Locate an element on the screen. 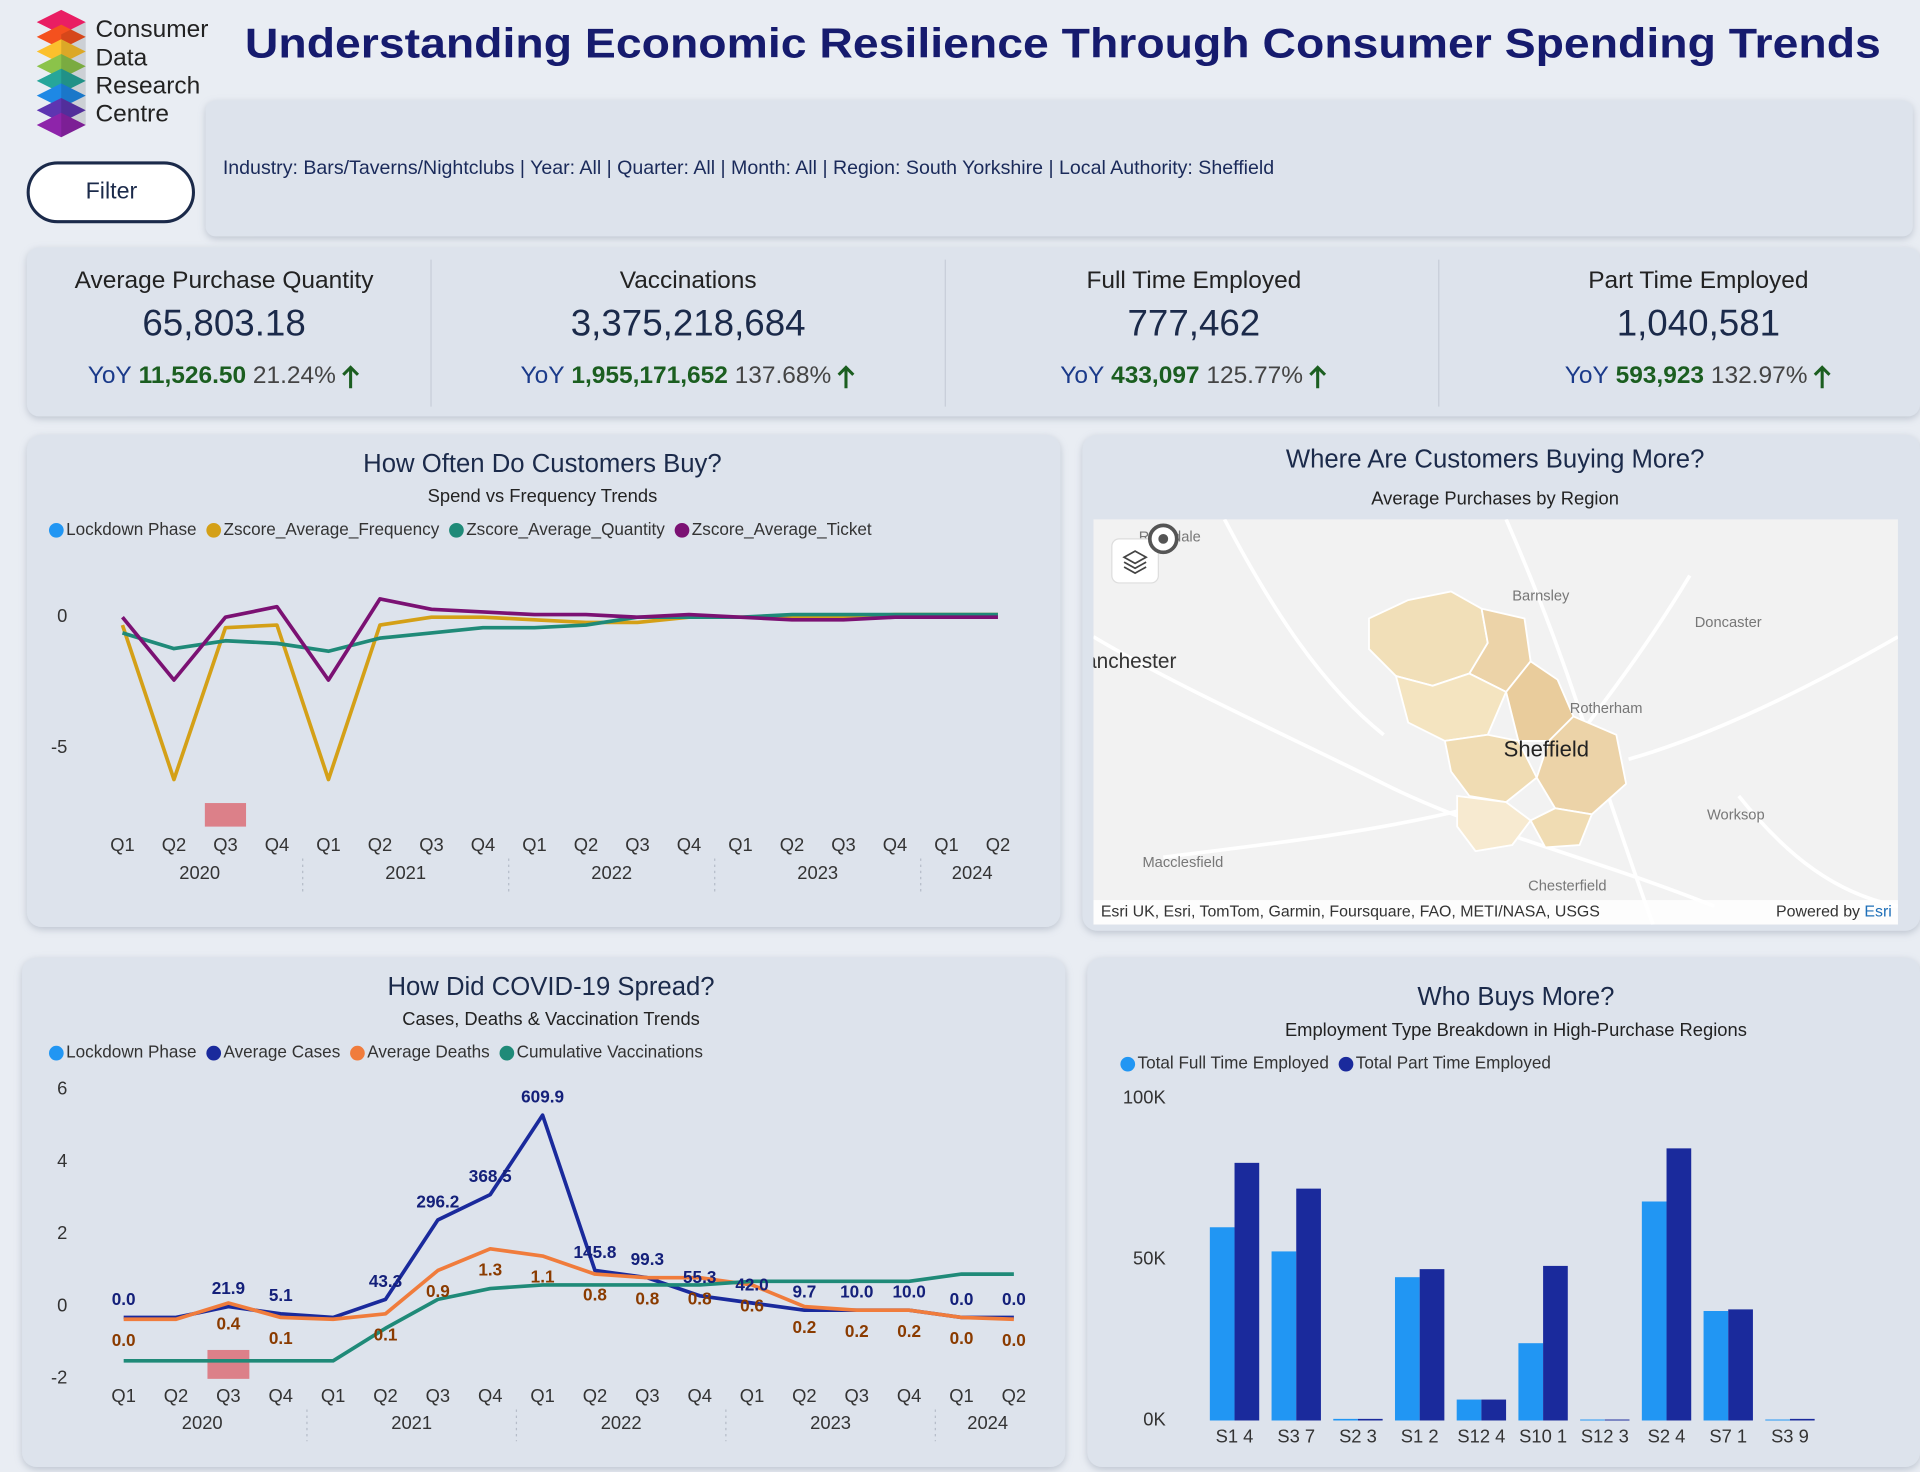 This screenshot has width=1920, height=1472. map-title: Where Are Customers Buying More? is located at coordinates (1495, 459).